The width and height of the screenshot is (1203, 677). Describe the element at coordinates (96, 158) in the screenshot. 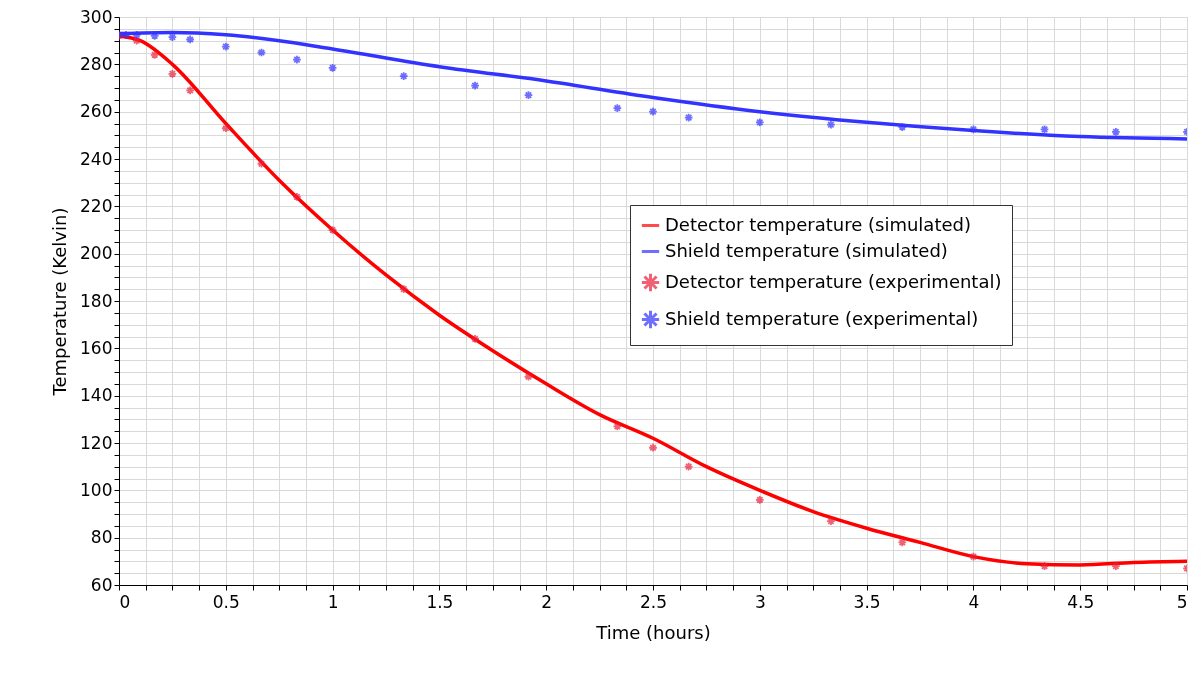

I see `y-tick-label: 240` at that location.